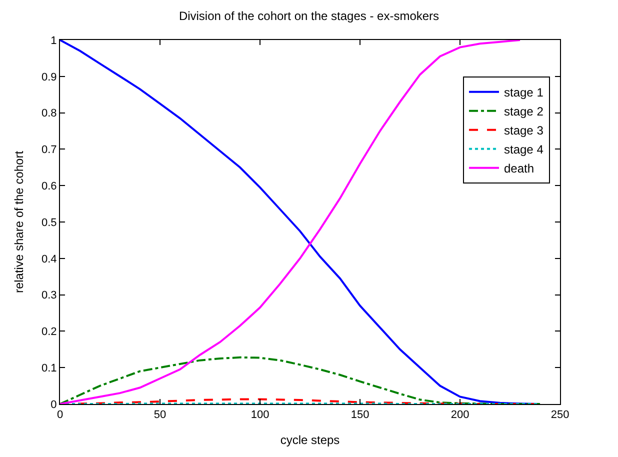 The height and width of the screenshot is (457, 618). I want to click on legend-label: stage 4, so click(524, 149).